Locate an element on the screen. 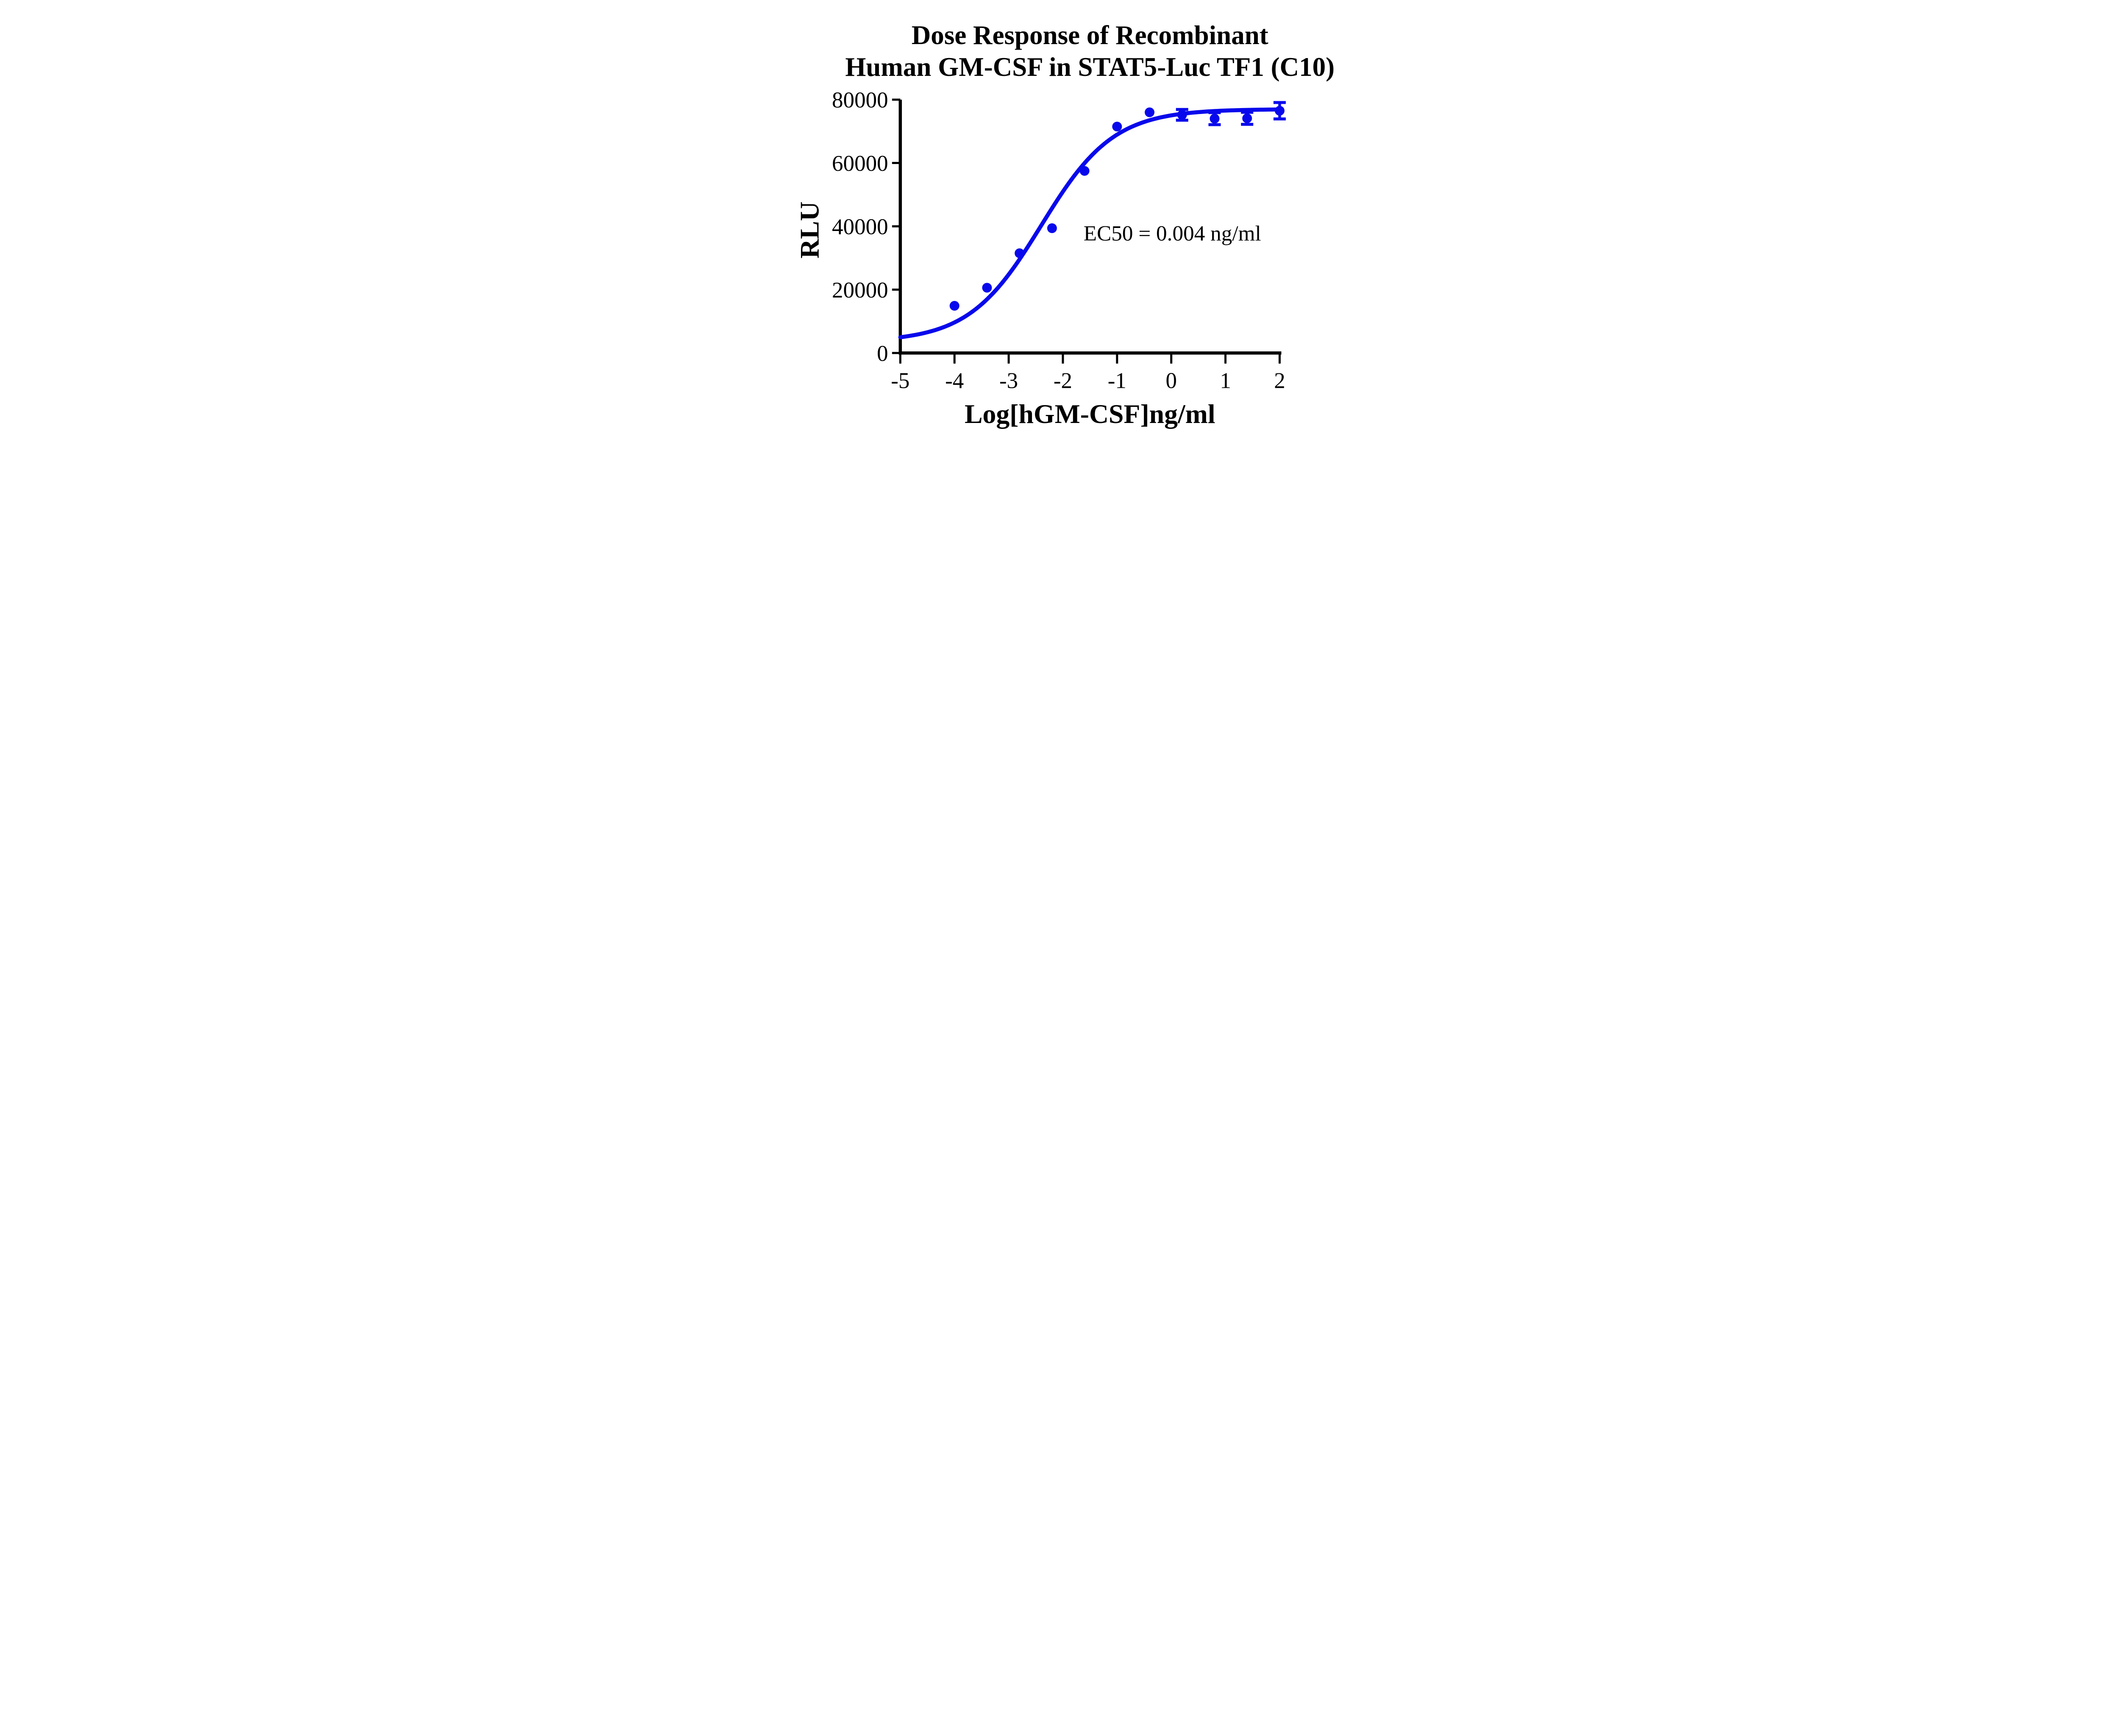 The height and width of the screenshot is (1736, 2119). y-tick-label: 20000 is located at coordinates (860, 290).